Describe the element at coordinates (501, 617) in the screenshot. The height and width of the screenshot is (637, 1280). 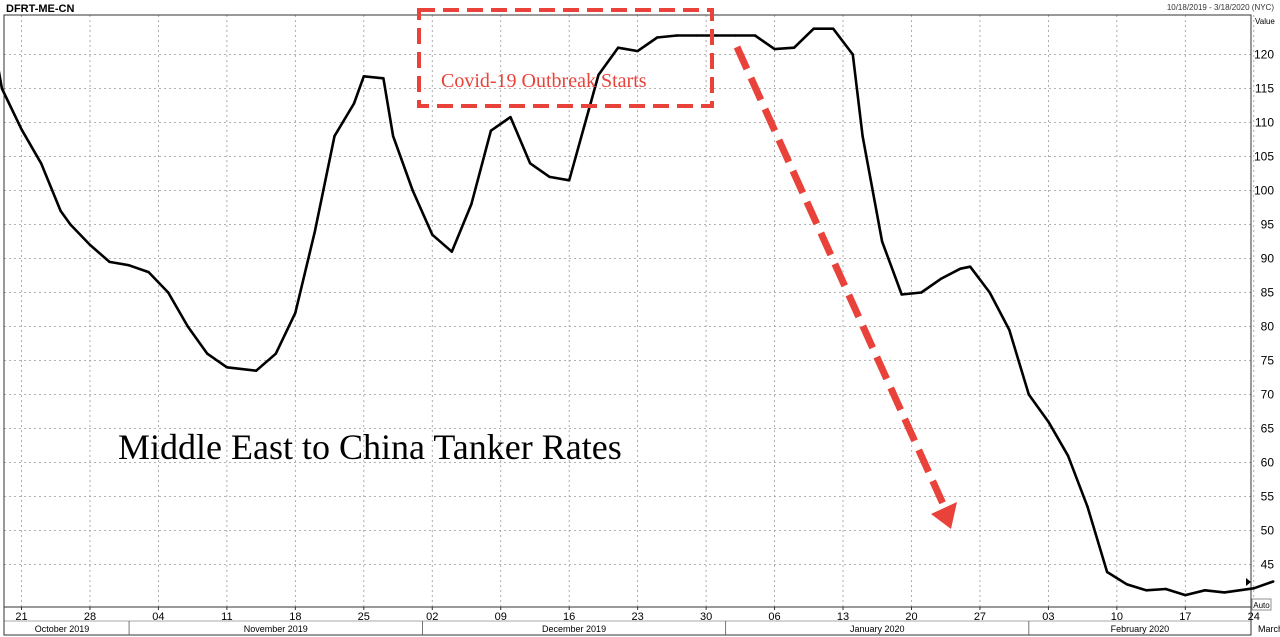
I see `x-tick-label: 09` at that location.